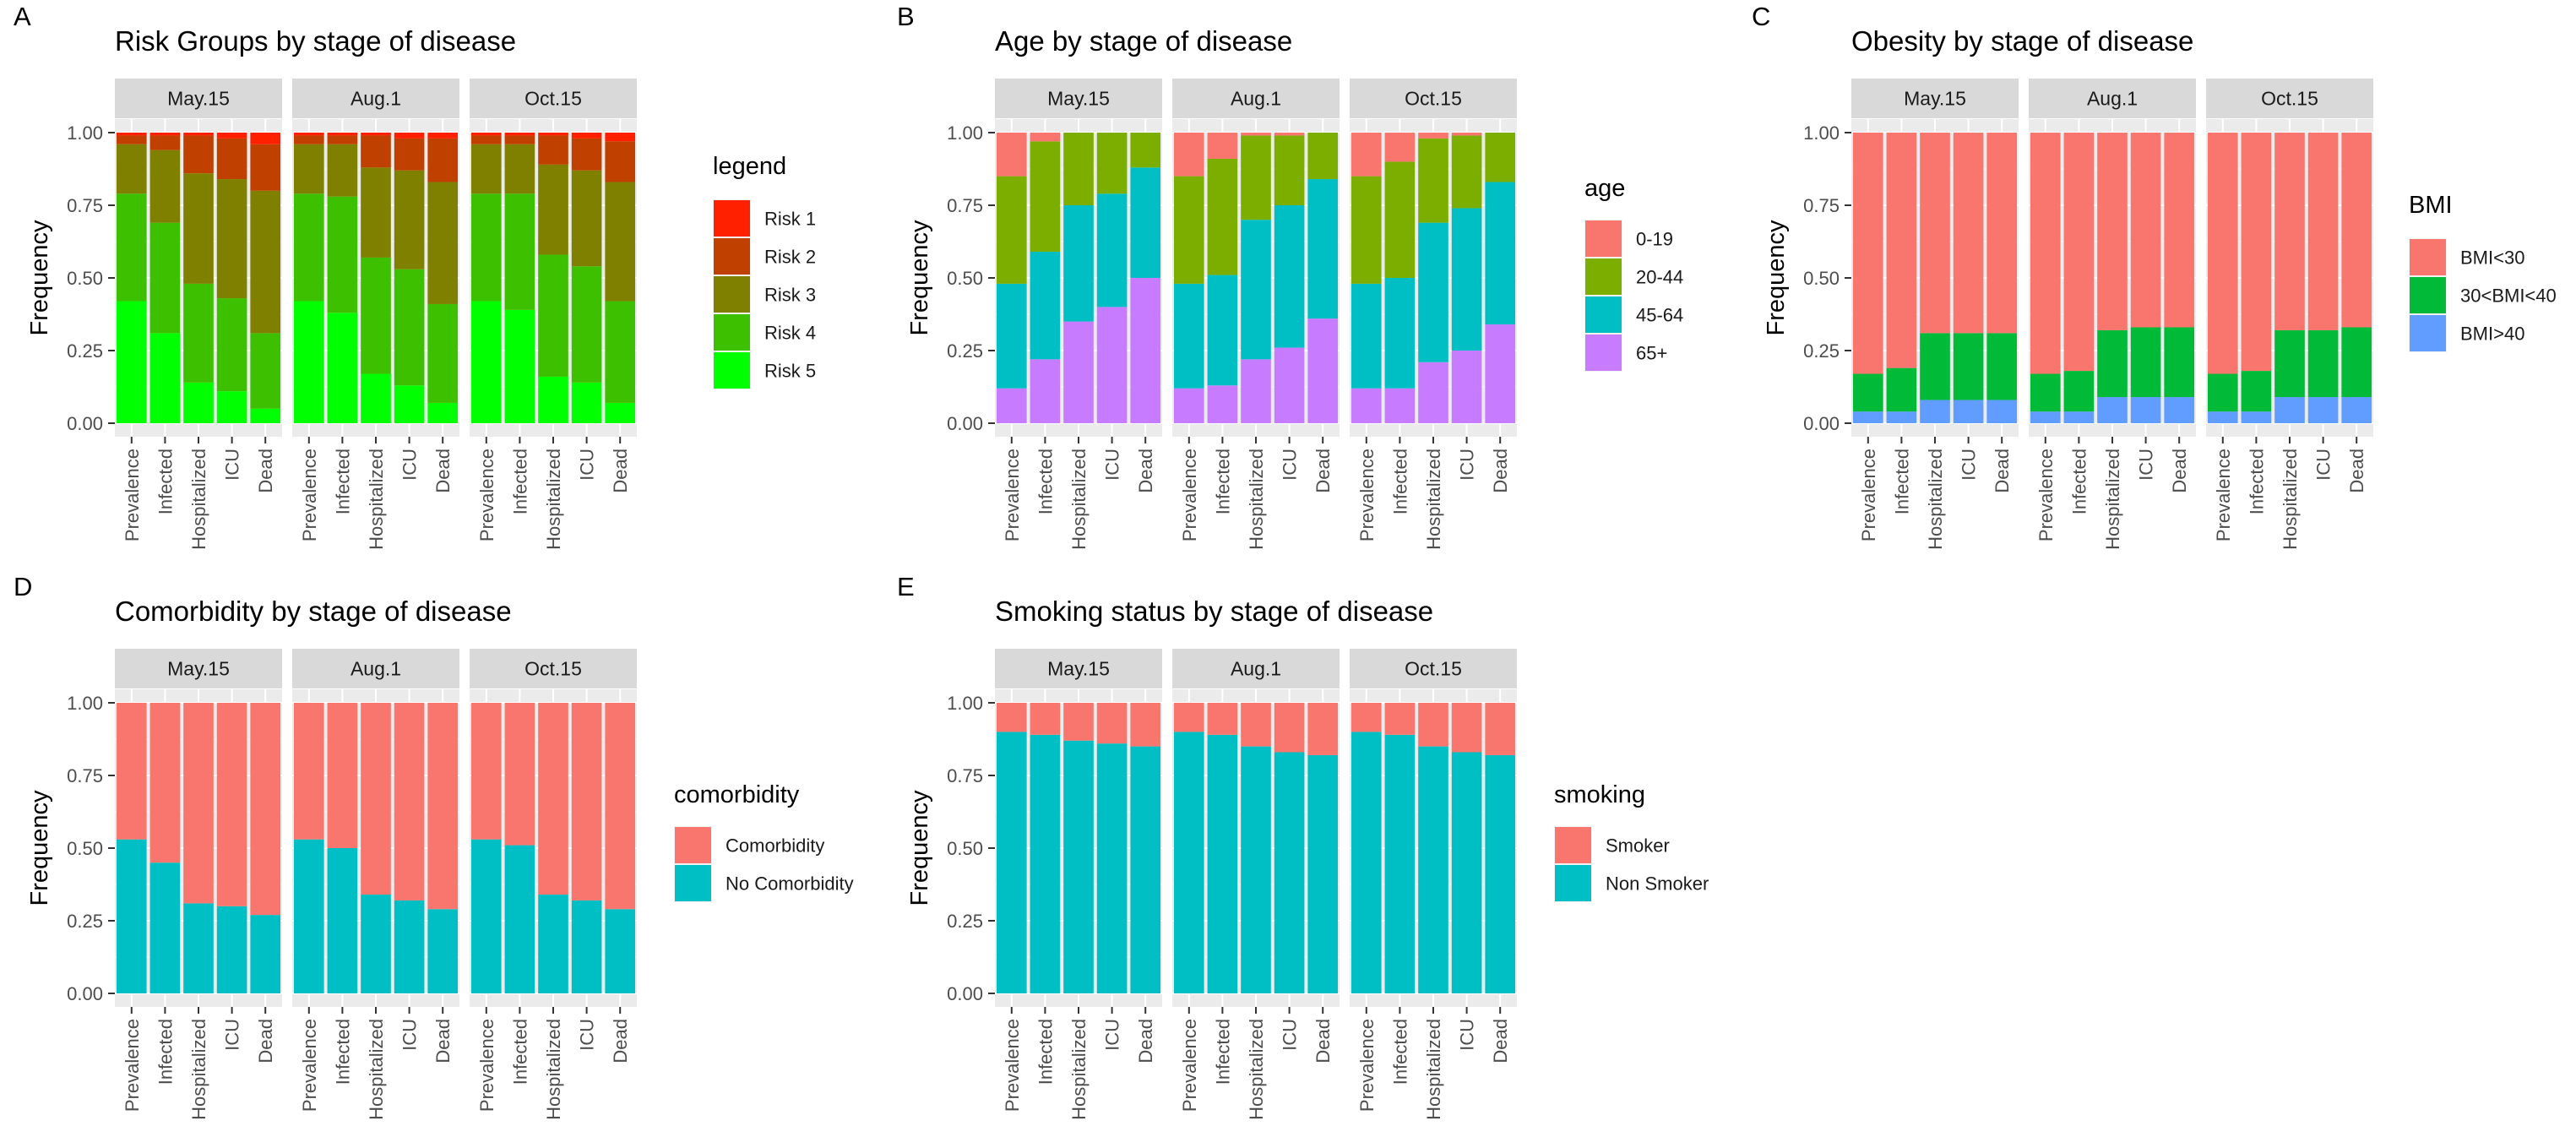 The image size is (2576, 1137). Describe the element at coordinates (749, 166) in the screenshot. I see `legend-title: legend` at that location.